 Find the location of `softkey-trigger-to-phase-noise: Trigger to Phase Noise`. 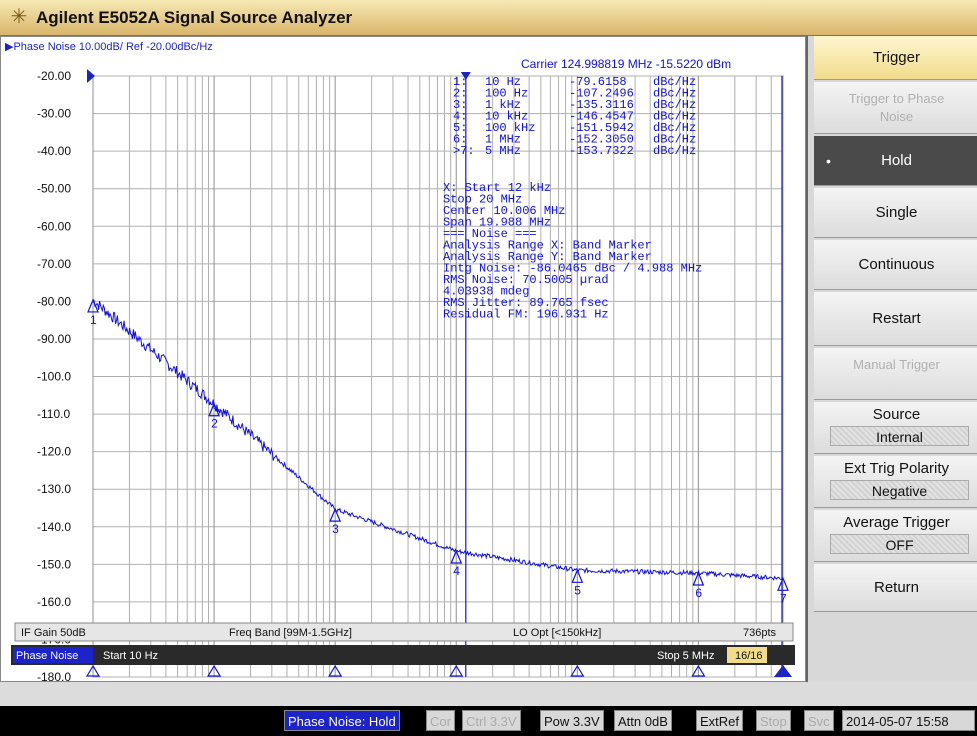

softkey-trigger-to-phase-noise: Trigger to Phase Noise is located at coordinates (895, 108).